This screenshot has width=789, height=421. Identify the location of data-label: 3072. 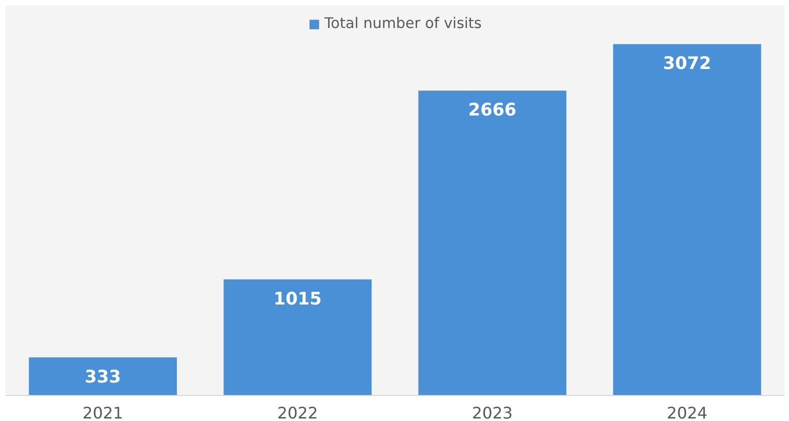
(687, 64).